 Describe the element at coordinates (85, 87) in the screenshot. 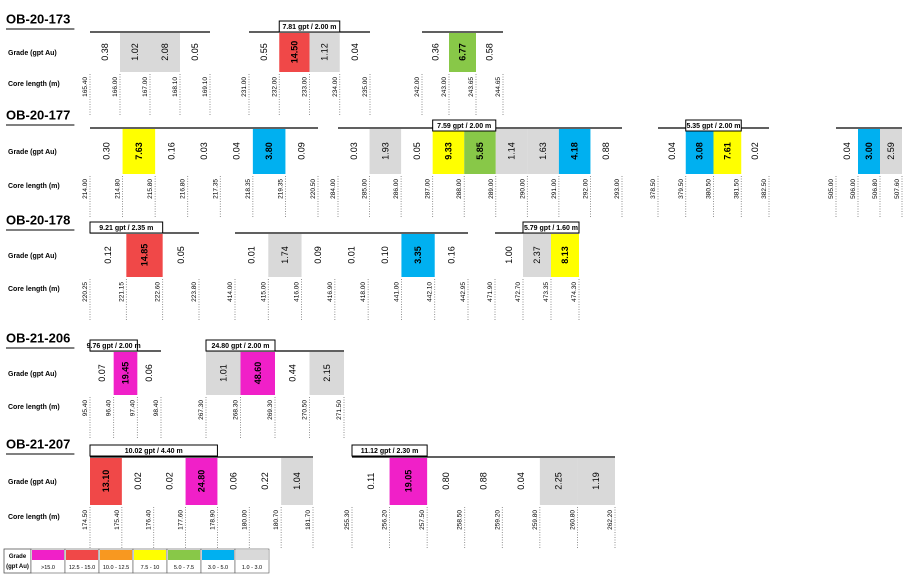

I see `depth-label: 165.40` at that location.